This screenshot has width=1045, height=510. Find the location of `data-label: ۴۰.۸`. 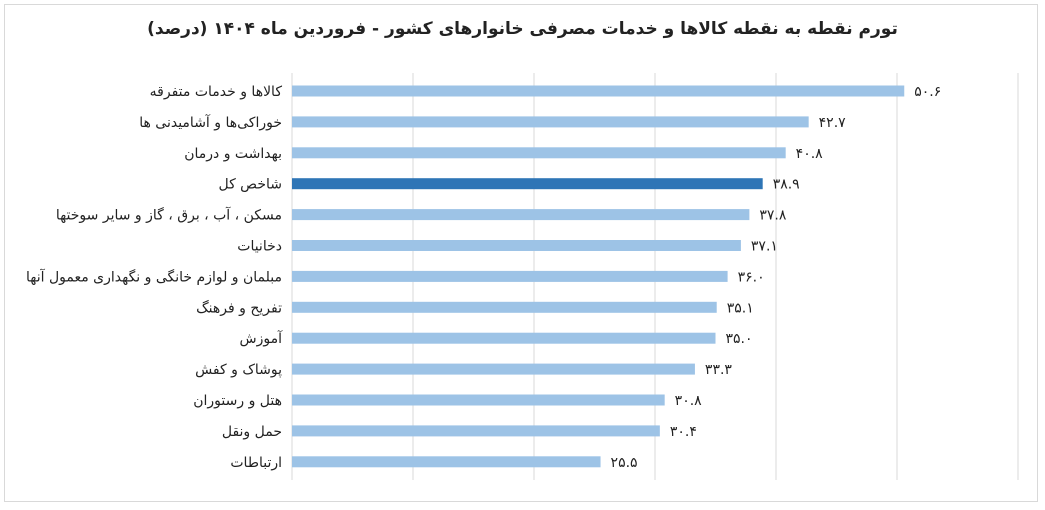

data-label: ۴۰.۸ is located at coordinates (809, 154).